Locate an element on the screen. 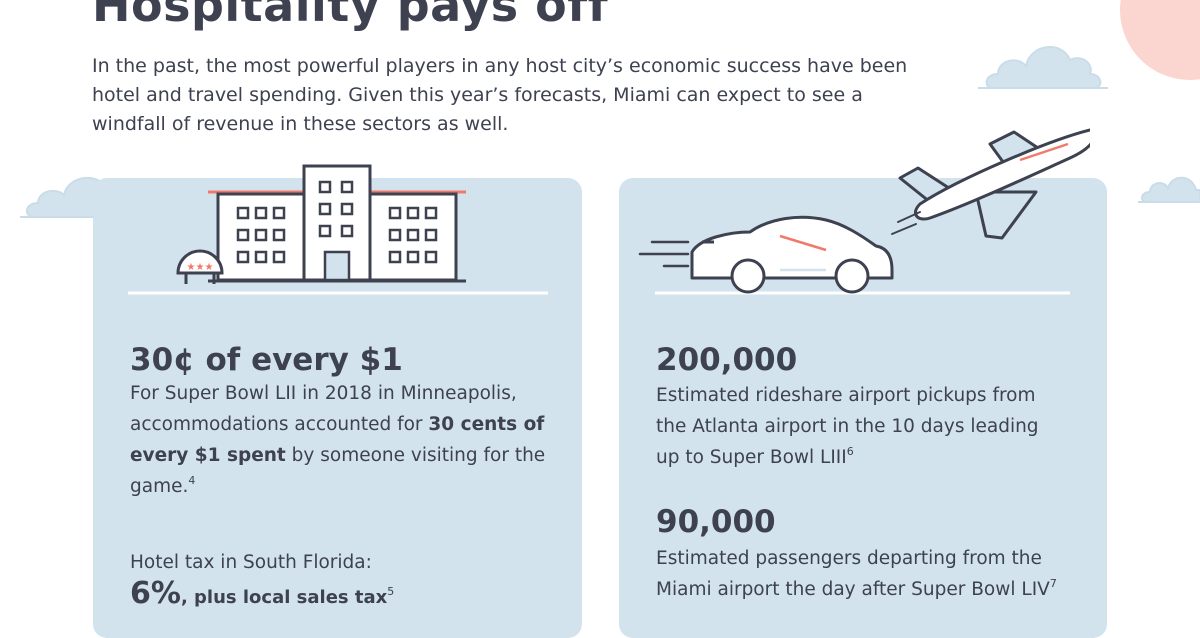  tax-rest: , plus local sales tax is located at coordinates (284, 597).